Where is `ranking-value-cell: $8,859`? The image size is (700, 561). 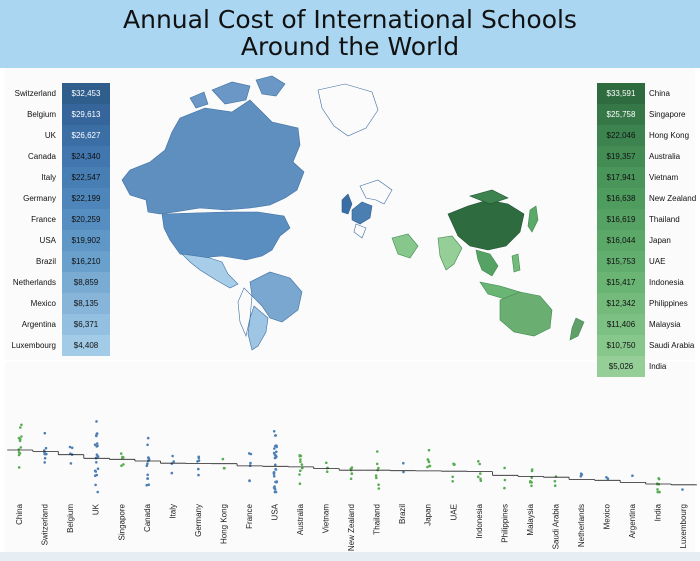
ranking-value-cell: $8,859 is located at coordinates (86, 282).